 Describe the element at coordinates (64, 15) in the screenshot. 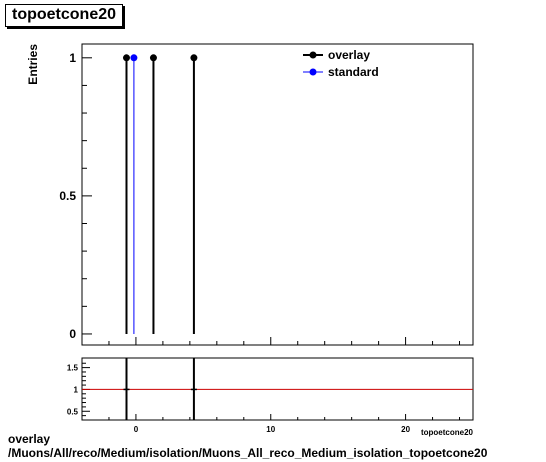

I see `plot-title: topoetcone20` at that location.